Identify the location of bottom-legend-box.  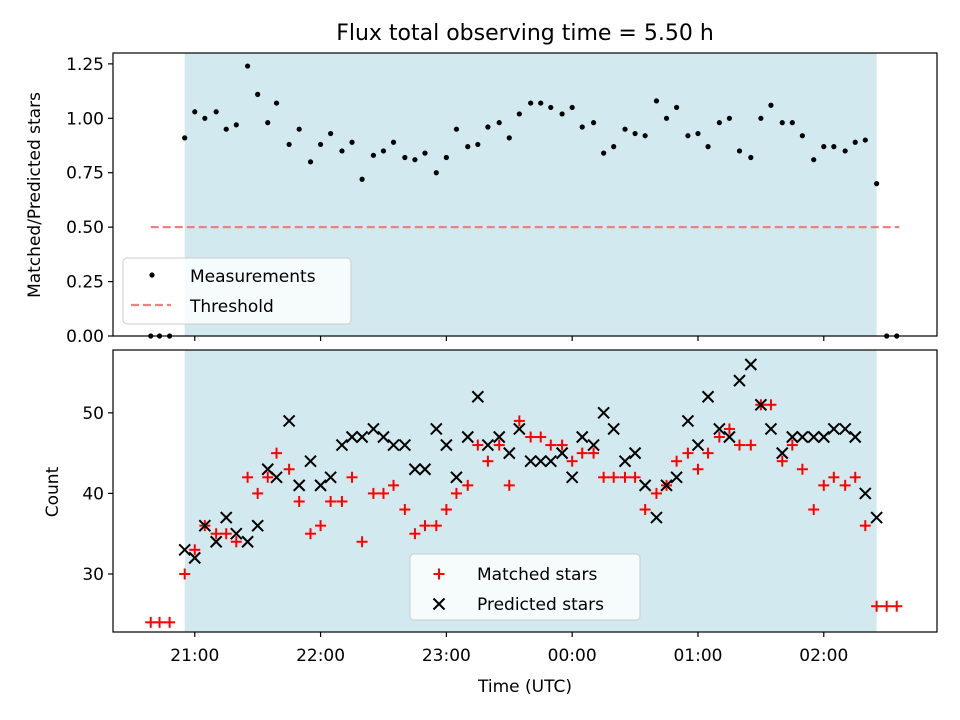
(525, 587).